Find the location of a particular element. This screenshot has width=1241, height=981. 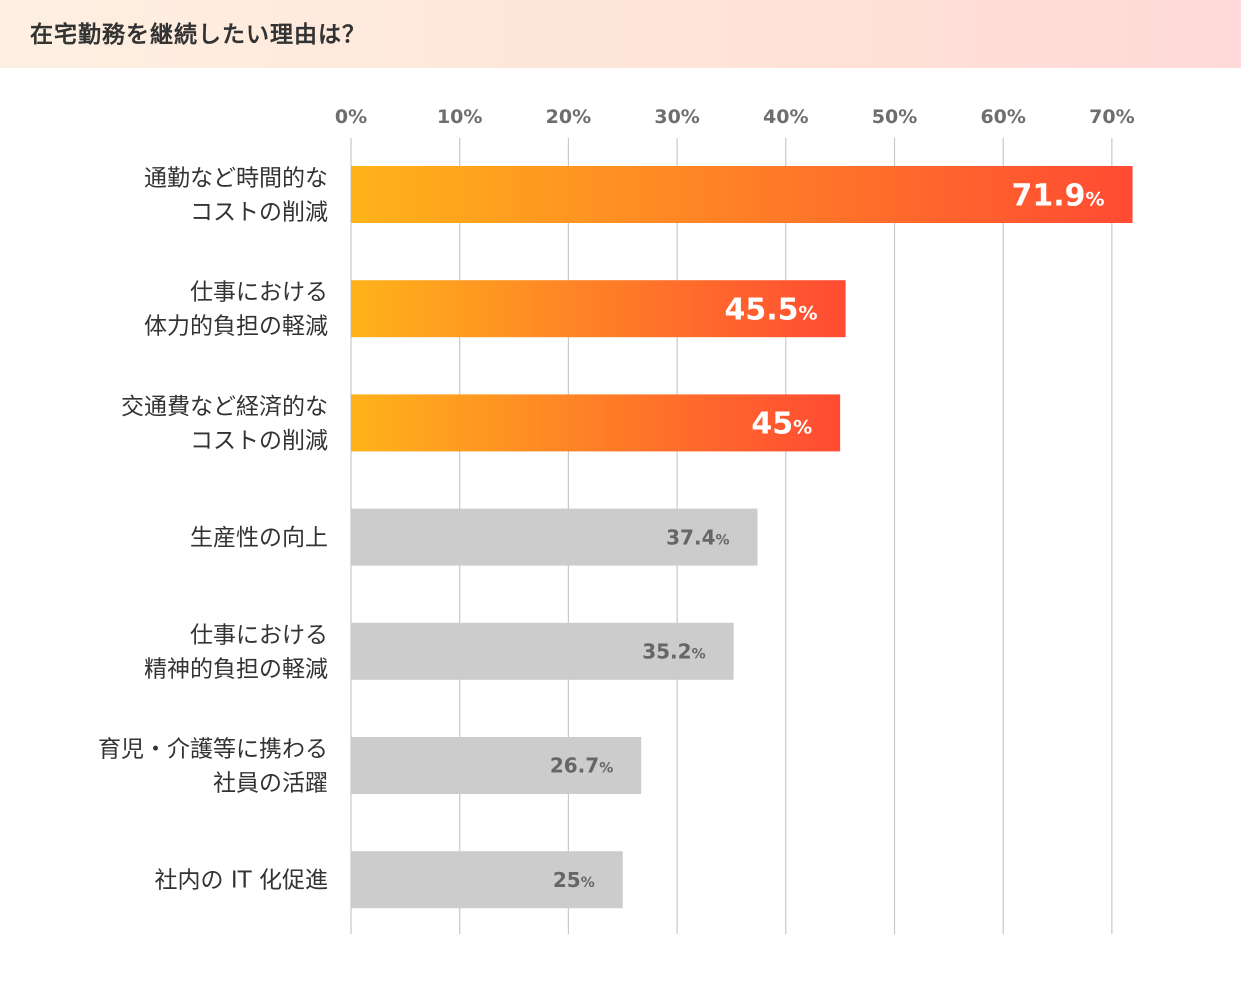

bar-value-number: 45.5 is located at coordinates (762, 310).